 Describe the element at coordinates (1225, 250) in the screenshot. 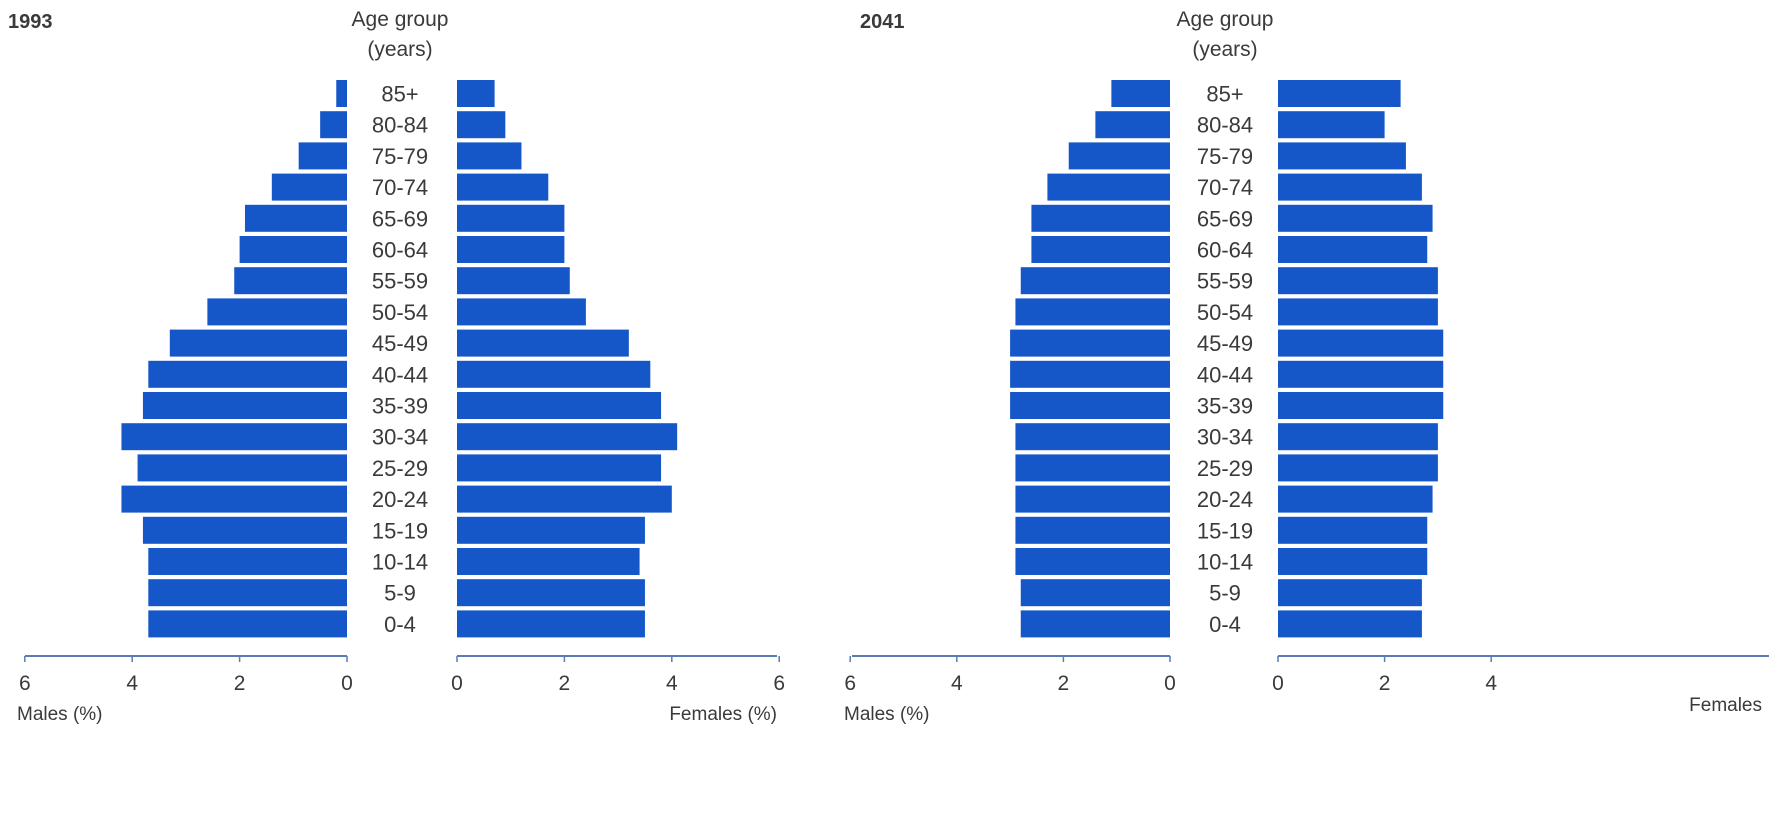

I see `age-group-label: 60-64` at that location.